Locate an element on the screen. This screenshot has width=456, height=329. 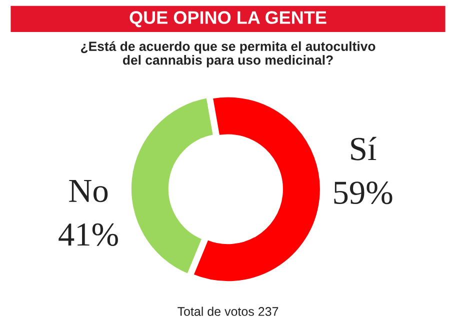
slice-label: No is located at coordinates (88, 191).